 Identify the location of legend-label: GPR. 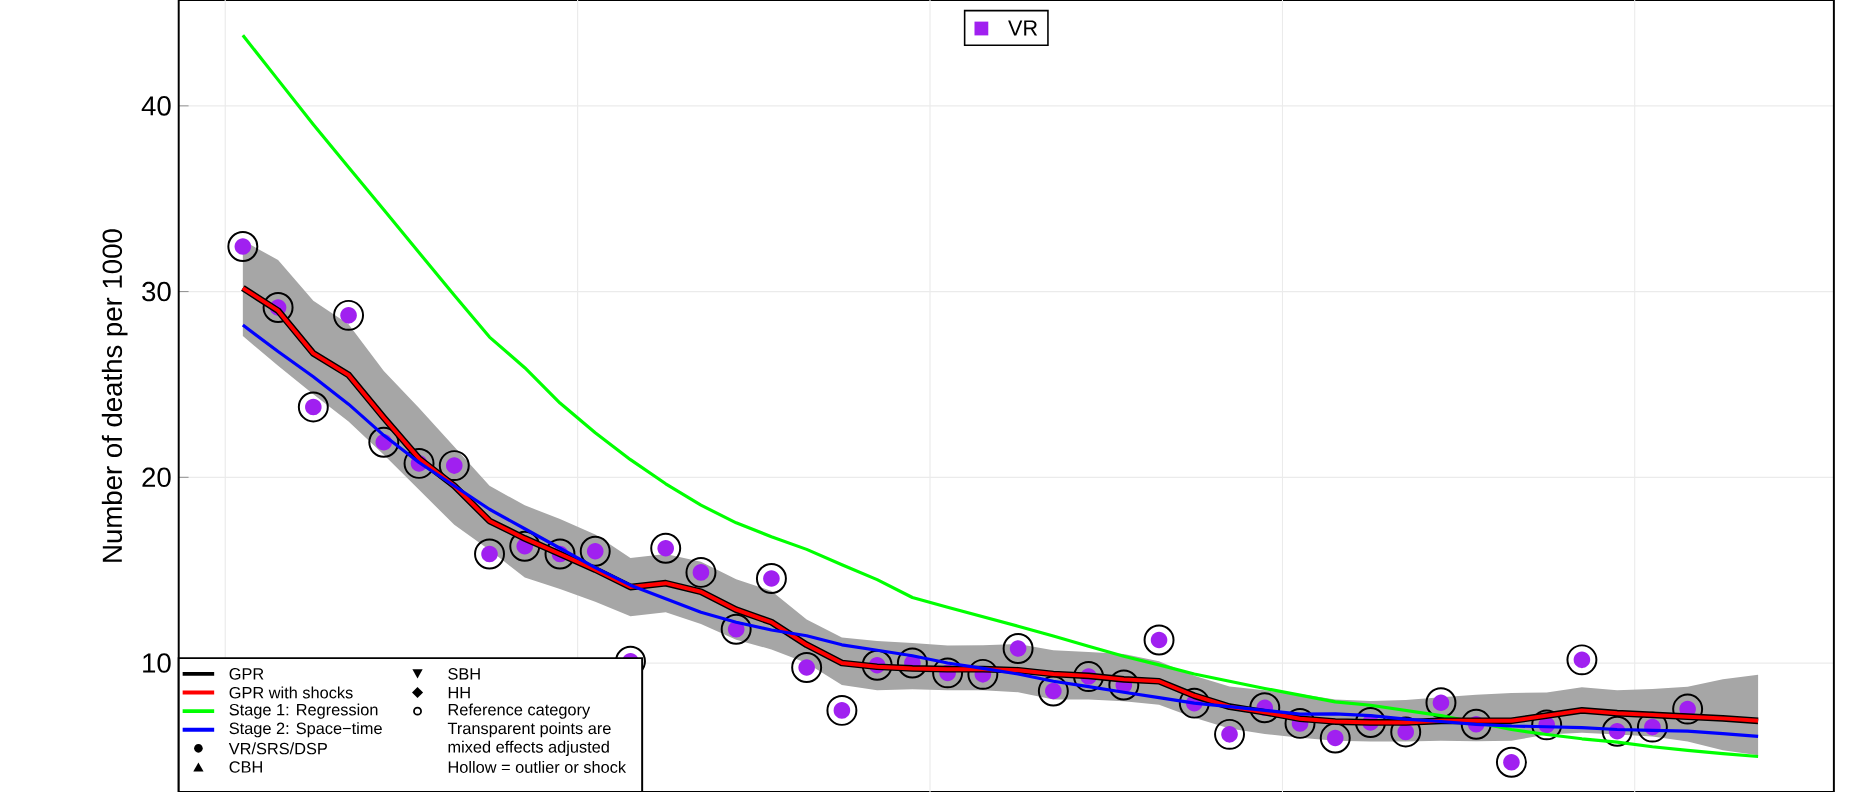
(246, 674).